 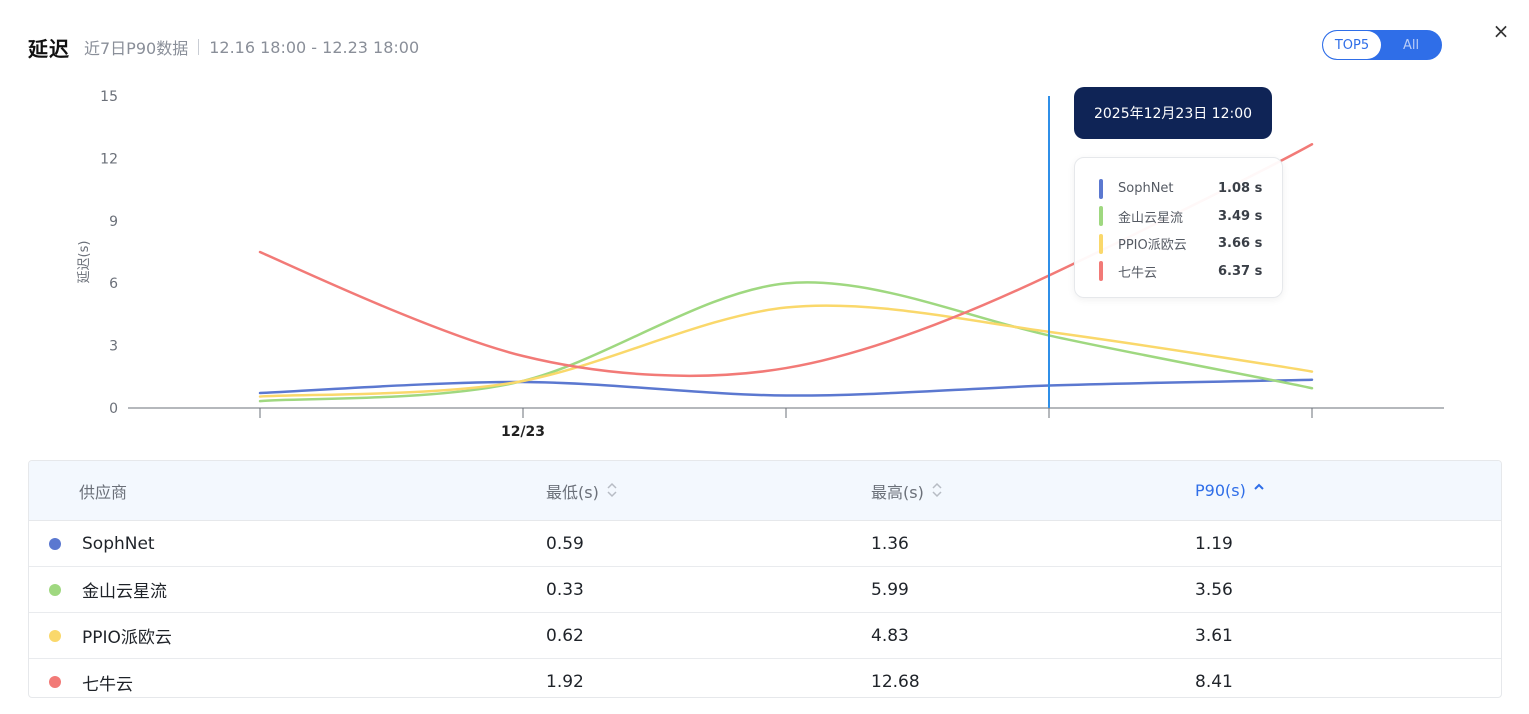 What do you see at coordinates (565, 543) in the screenshot?
I see `min-cell: 0.59` at bounding box center [565, 543].